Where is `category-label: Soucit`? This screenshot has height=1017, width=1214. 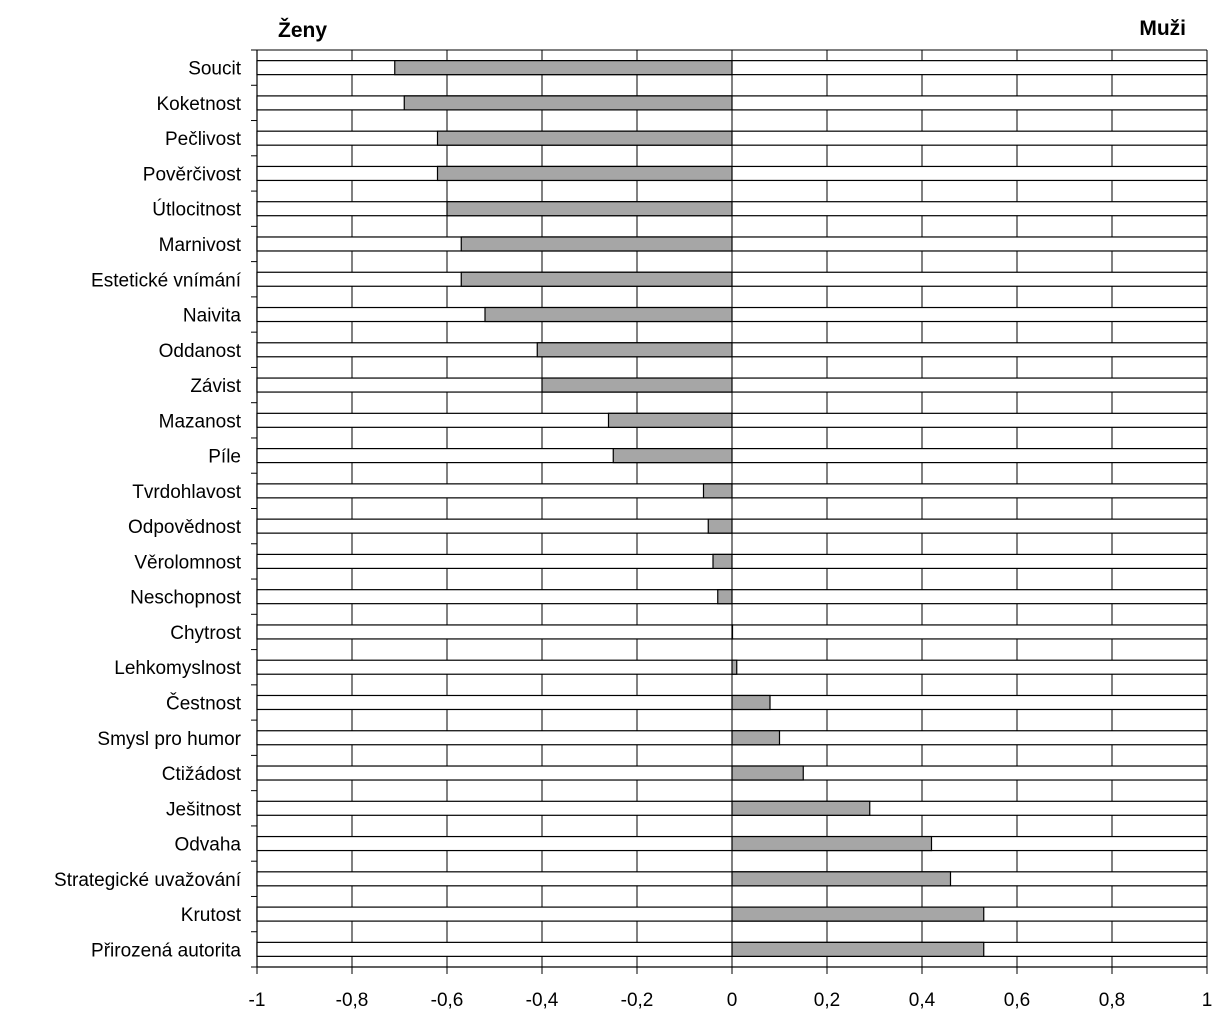
category-label: Soucit is located at coordinates (215, 69).